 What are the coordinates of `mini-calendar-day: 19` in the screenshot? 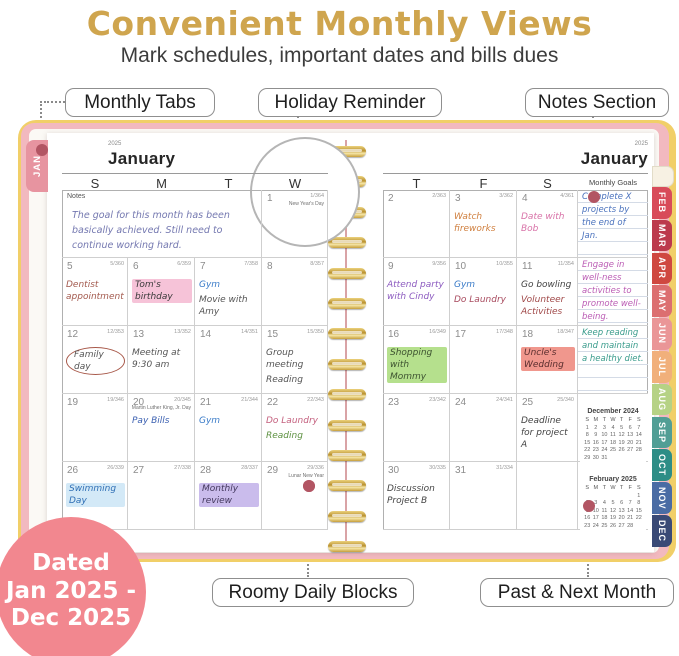 It's located at (621, 442).